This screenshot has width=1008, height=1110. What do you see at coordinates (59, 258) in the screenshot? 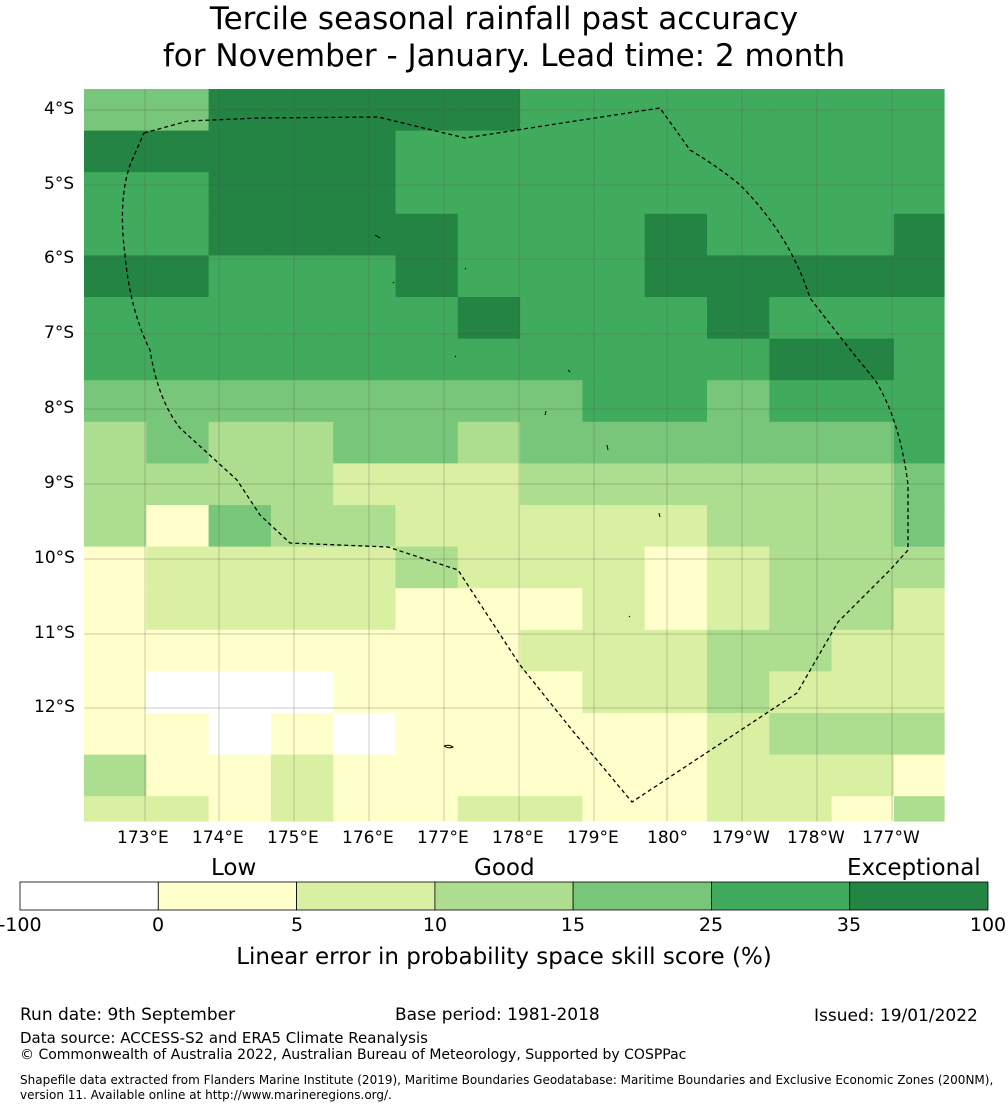
I see `lat-label-6s: 6°S` at bounding box center [59, 258].